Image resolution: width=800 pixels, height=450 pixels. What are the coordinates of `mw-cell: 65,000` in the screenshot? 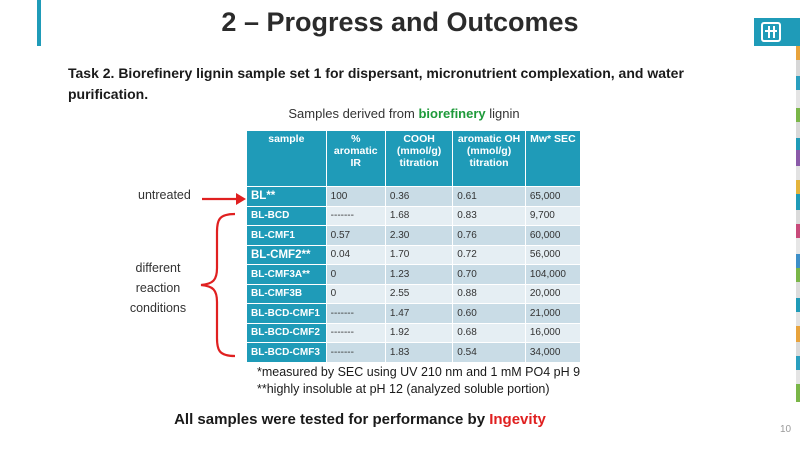 It's located at (553, 196).